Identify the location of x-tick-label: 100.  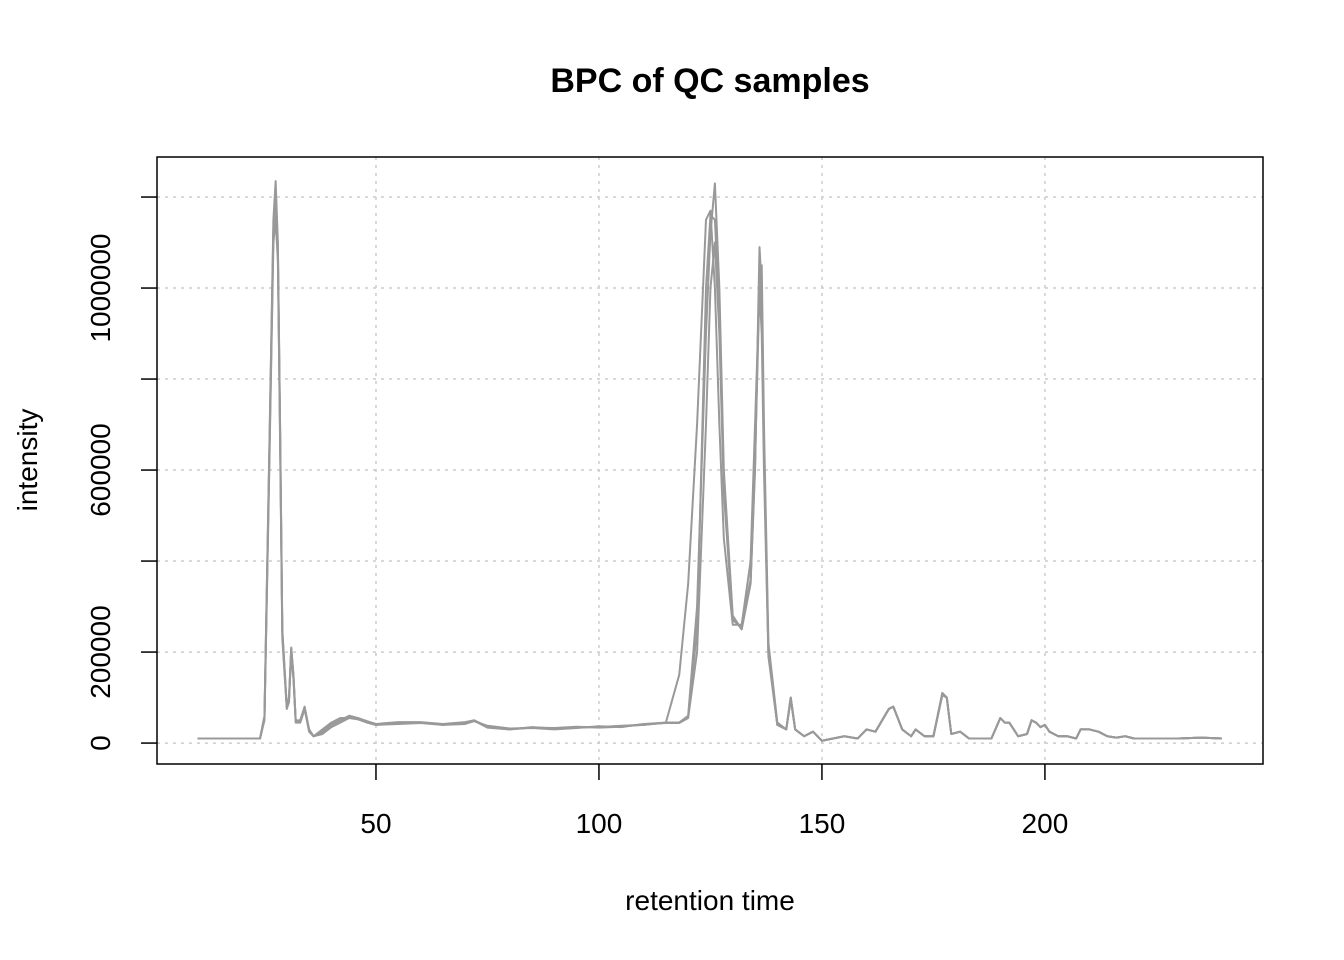
(599, 823).